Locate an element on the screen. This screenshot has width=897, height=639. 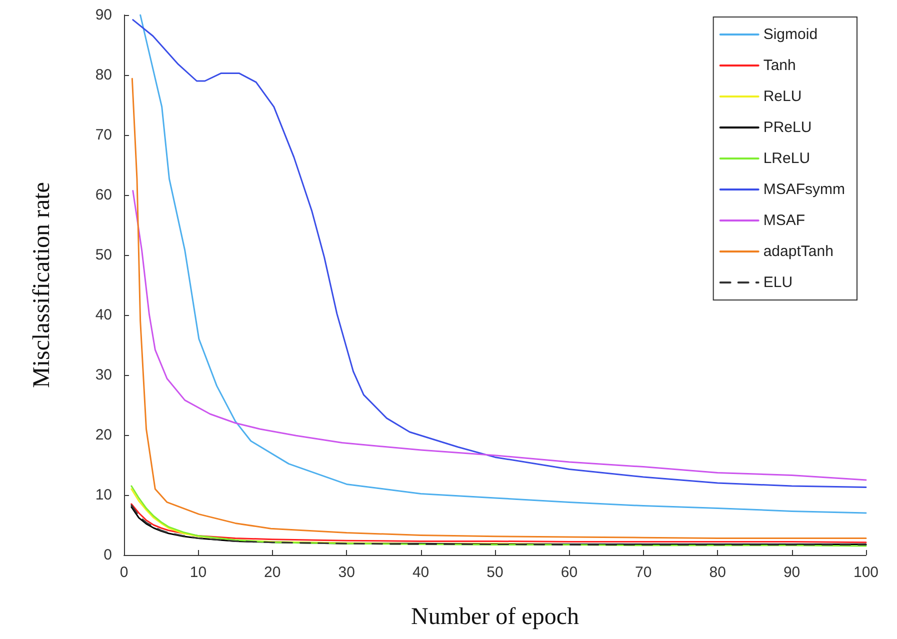
x-tick-label: 40 is located at coordinates (421, 572).